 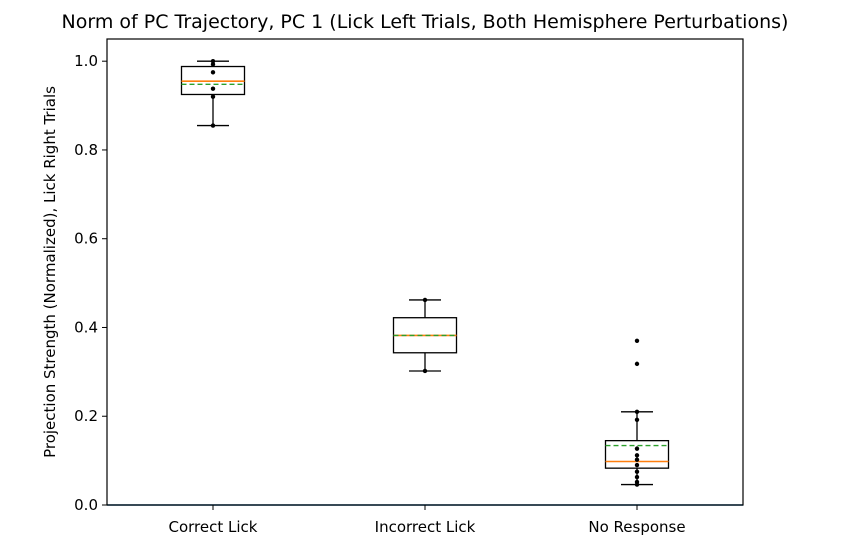 I want to click on x-tick-label: Incorrect Lick, so click(x=425, y=527).